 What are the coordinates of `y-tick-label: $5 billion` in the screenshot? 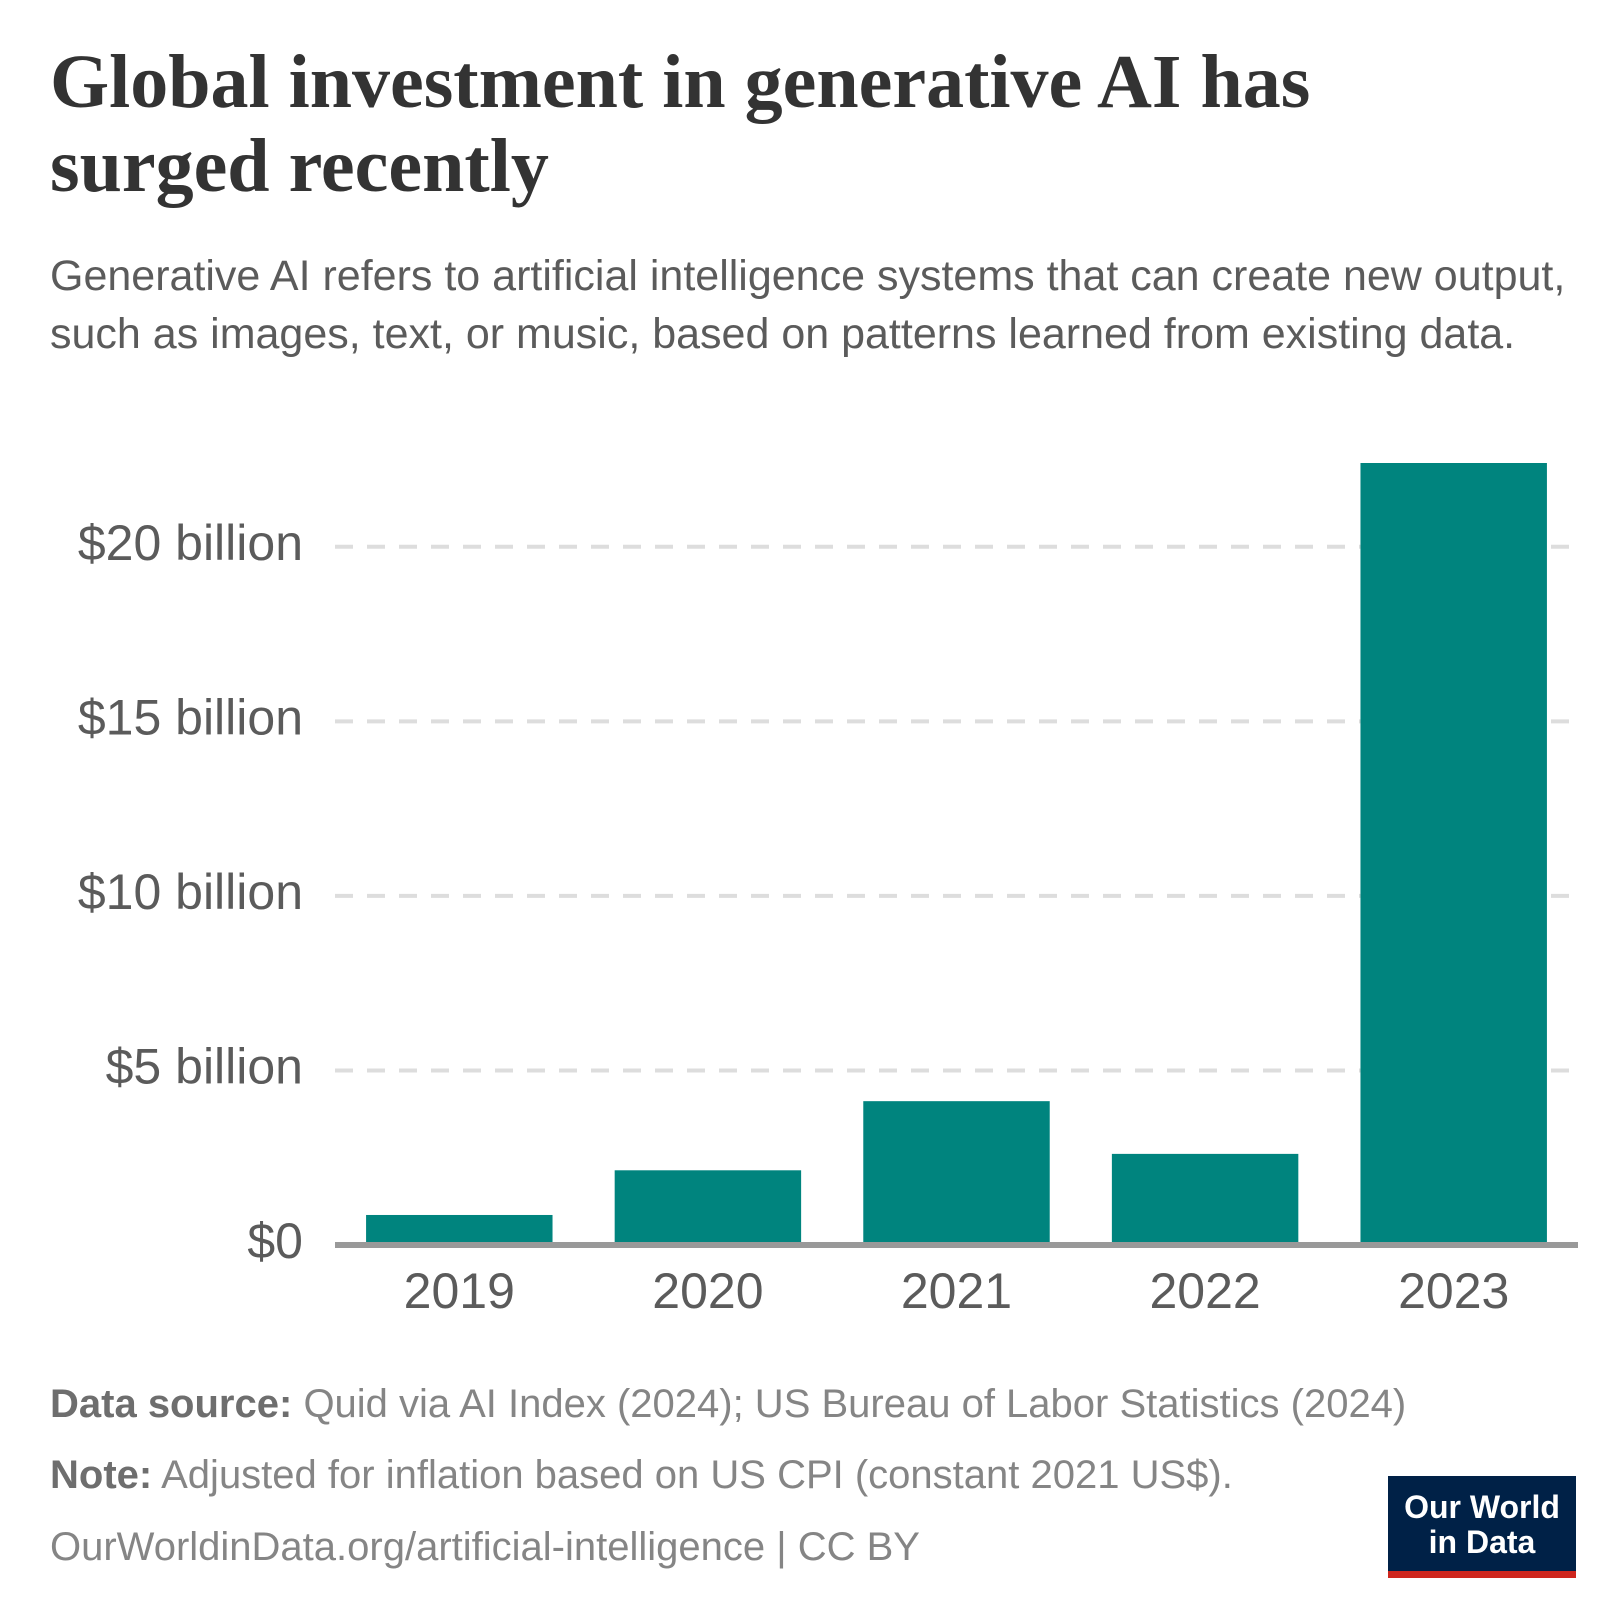 It's located at (204, 1067).